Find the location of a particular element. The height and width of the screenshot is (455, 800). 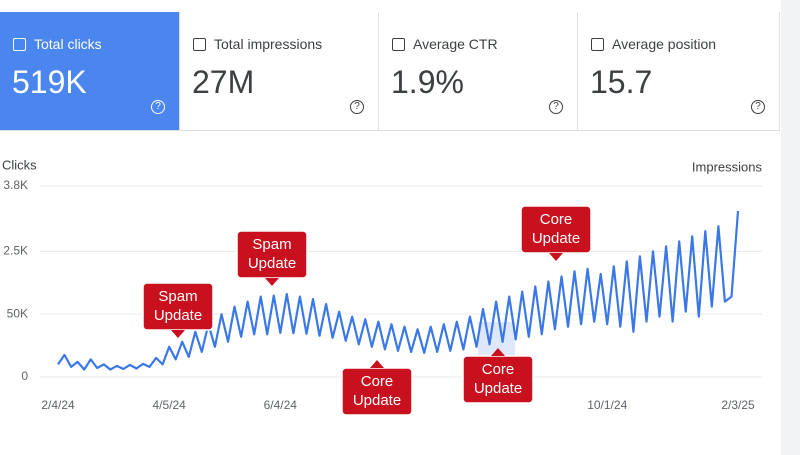

metric-label-row: Average position is located at coordinates (653, 44).